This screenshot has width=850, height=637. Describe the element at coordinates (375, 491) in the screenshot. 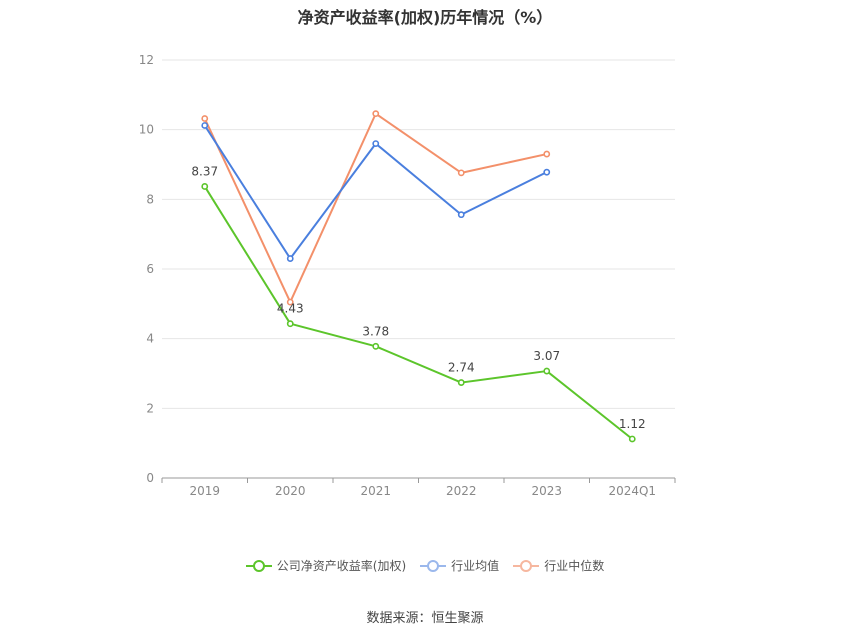

I see `x-tick-label: 2021` at that location.